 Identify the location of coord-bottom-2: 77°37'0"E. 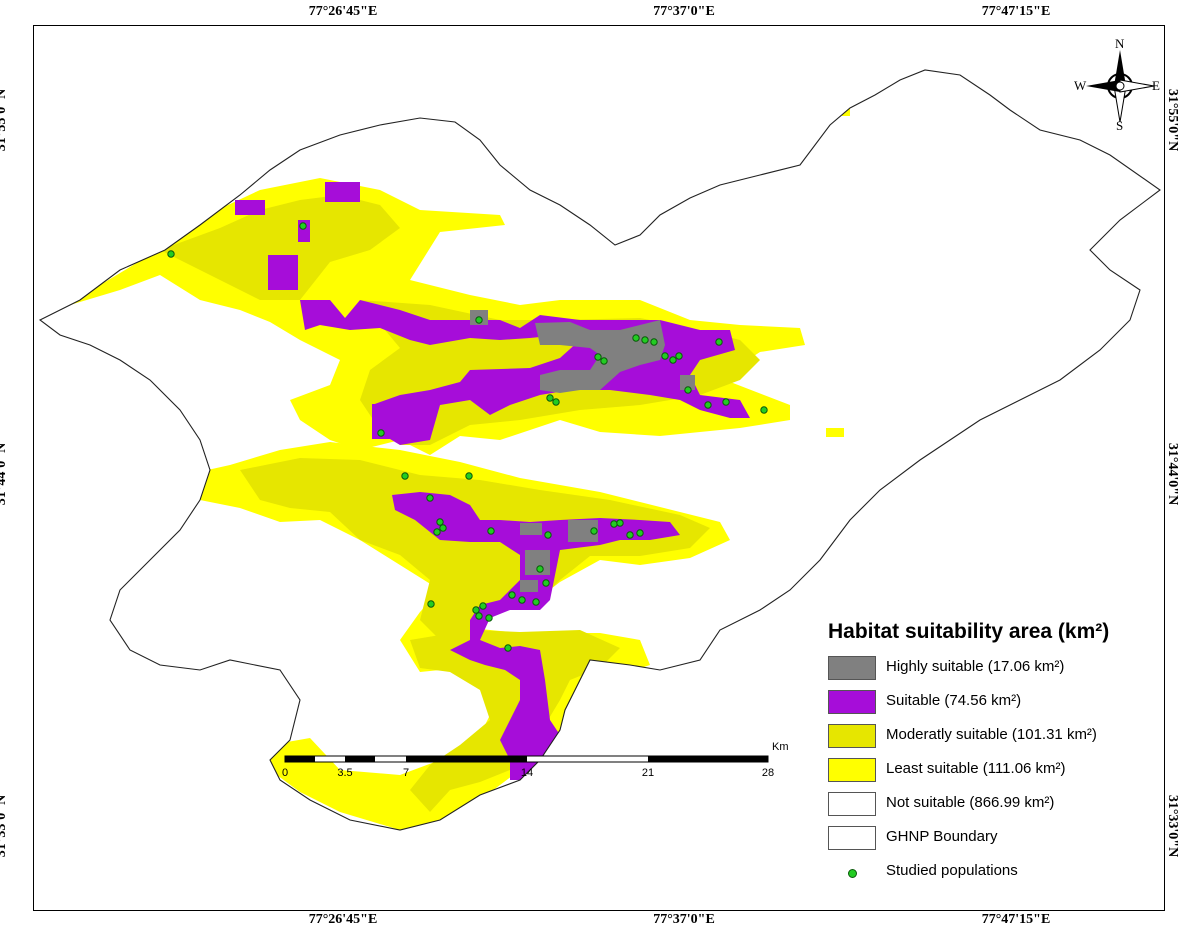
(684, 919).